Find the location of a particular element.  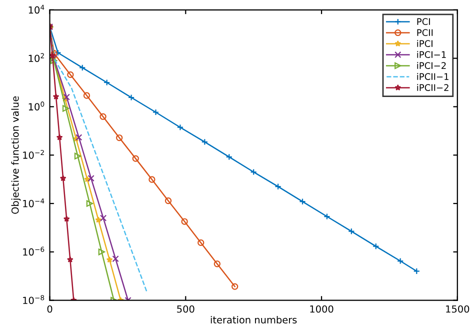

y-tick-label: 10$^{−2}$ is located at coordinates (33, 154).